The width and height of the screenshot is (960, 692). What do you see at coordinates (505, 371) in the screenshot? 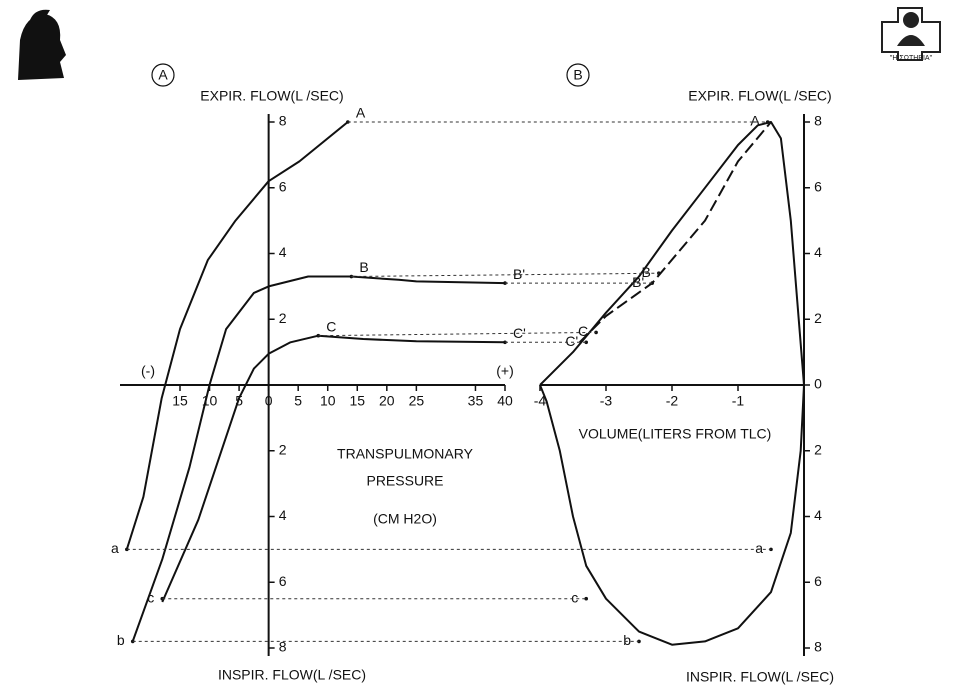
I see `x-sign-label: (+)` at bounding box center [505, 371].